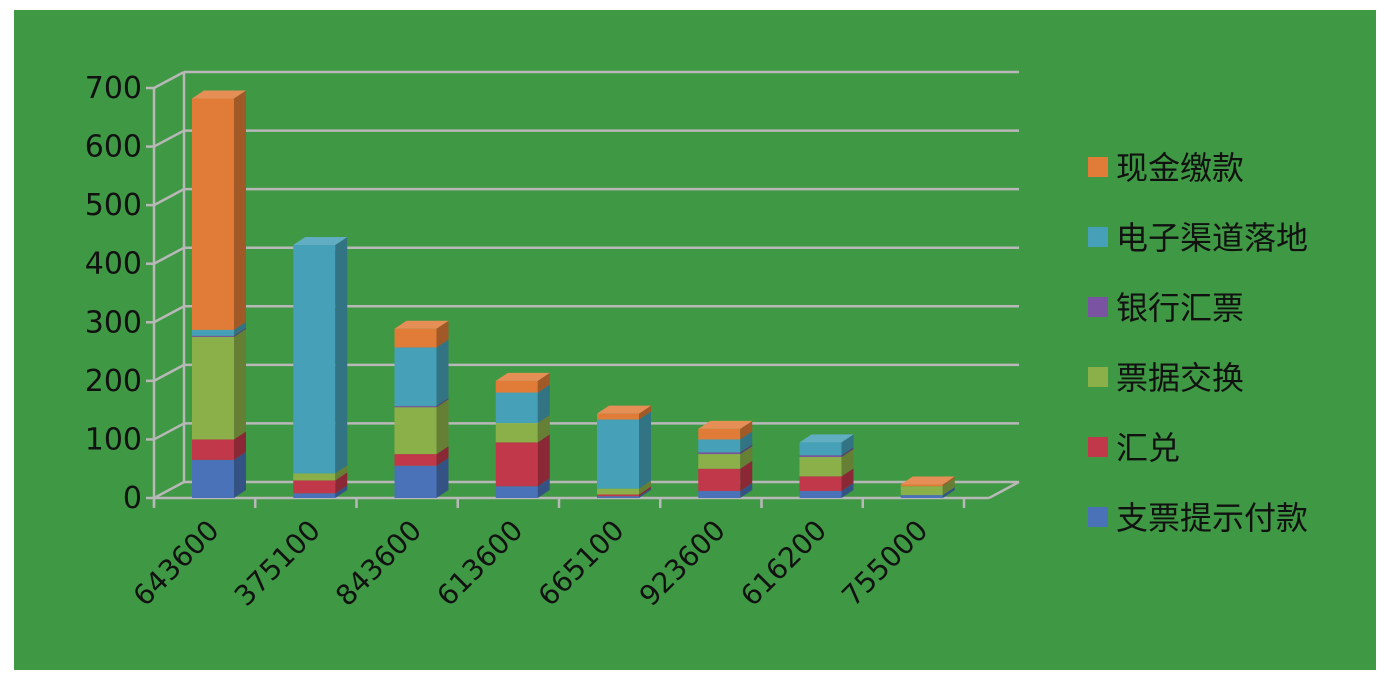 The width and height of the screenshot is (1389, 683). Describe the element at coordinates (1148, 448) in the screenshot. I see `legend-label: 汇兑` at that location.